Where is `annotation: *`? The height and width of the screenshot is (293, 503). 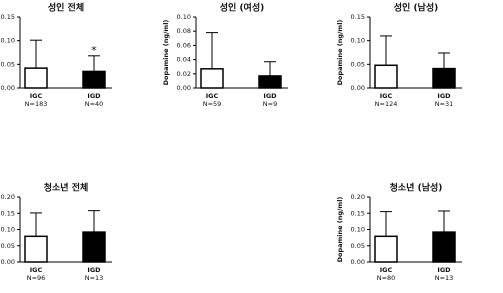
annotation: * is located at coordinates (94, 50).